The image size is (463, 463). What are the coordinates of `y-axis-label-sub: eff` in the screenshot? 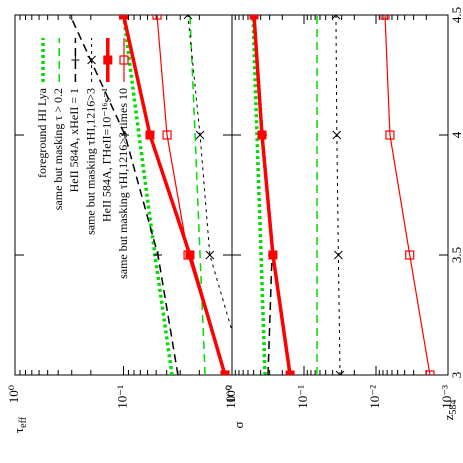 It's located at (23, 422).